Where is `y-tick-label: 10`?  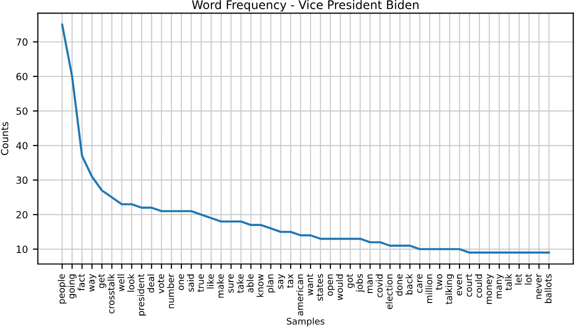
y-tick-label: 10 is located at coordinates (22, 249).